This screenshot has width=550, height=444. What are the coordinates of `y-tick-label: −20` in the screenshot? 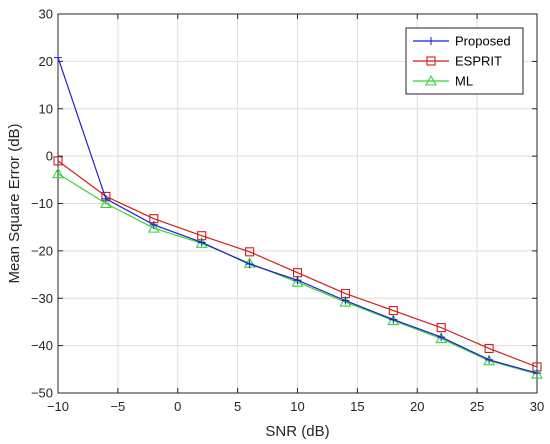 It's located at (42, 250).